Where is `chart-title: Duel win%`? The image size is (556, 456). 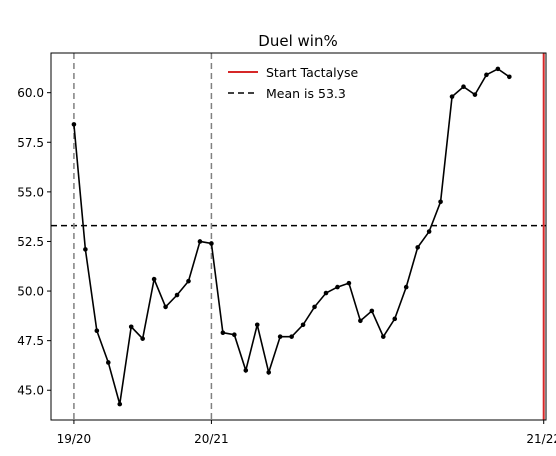
chart-title: Duel win% is located at coordinates (297, 41).